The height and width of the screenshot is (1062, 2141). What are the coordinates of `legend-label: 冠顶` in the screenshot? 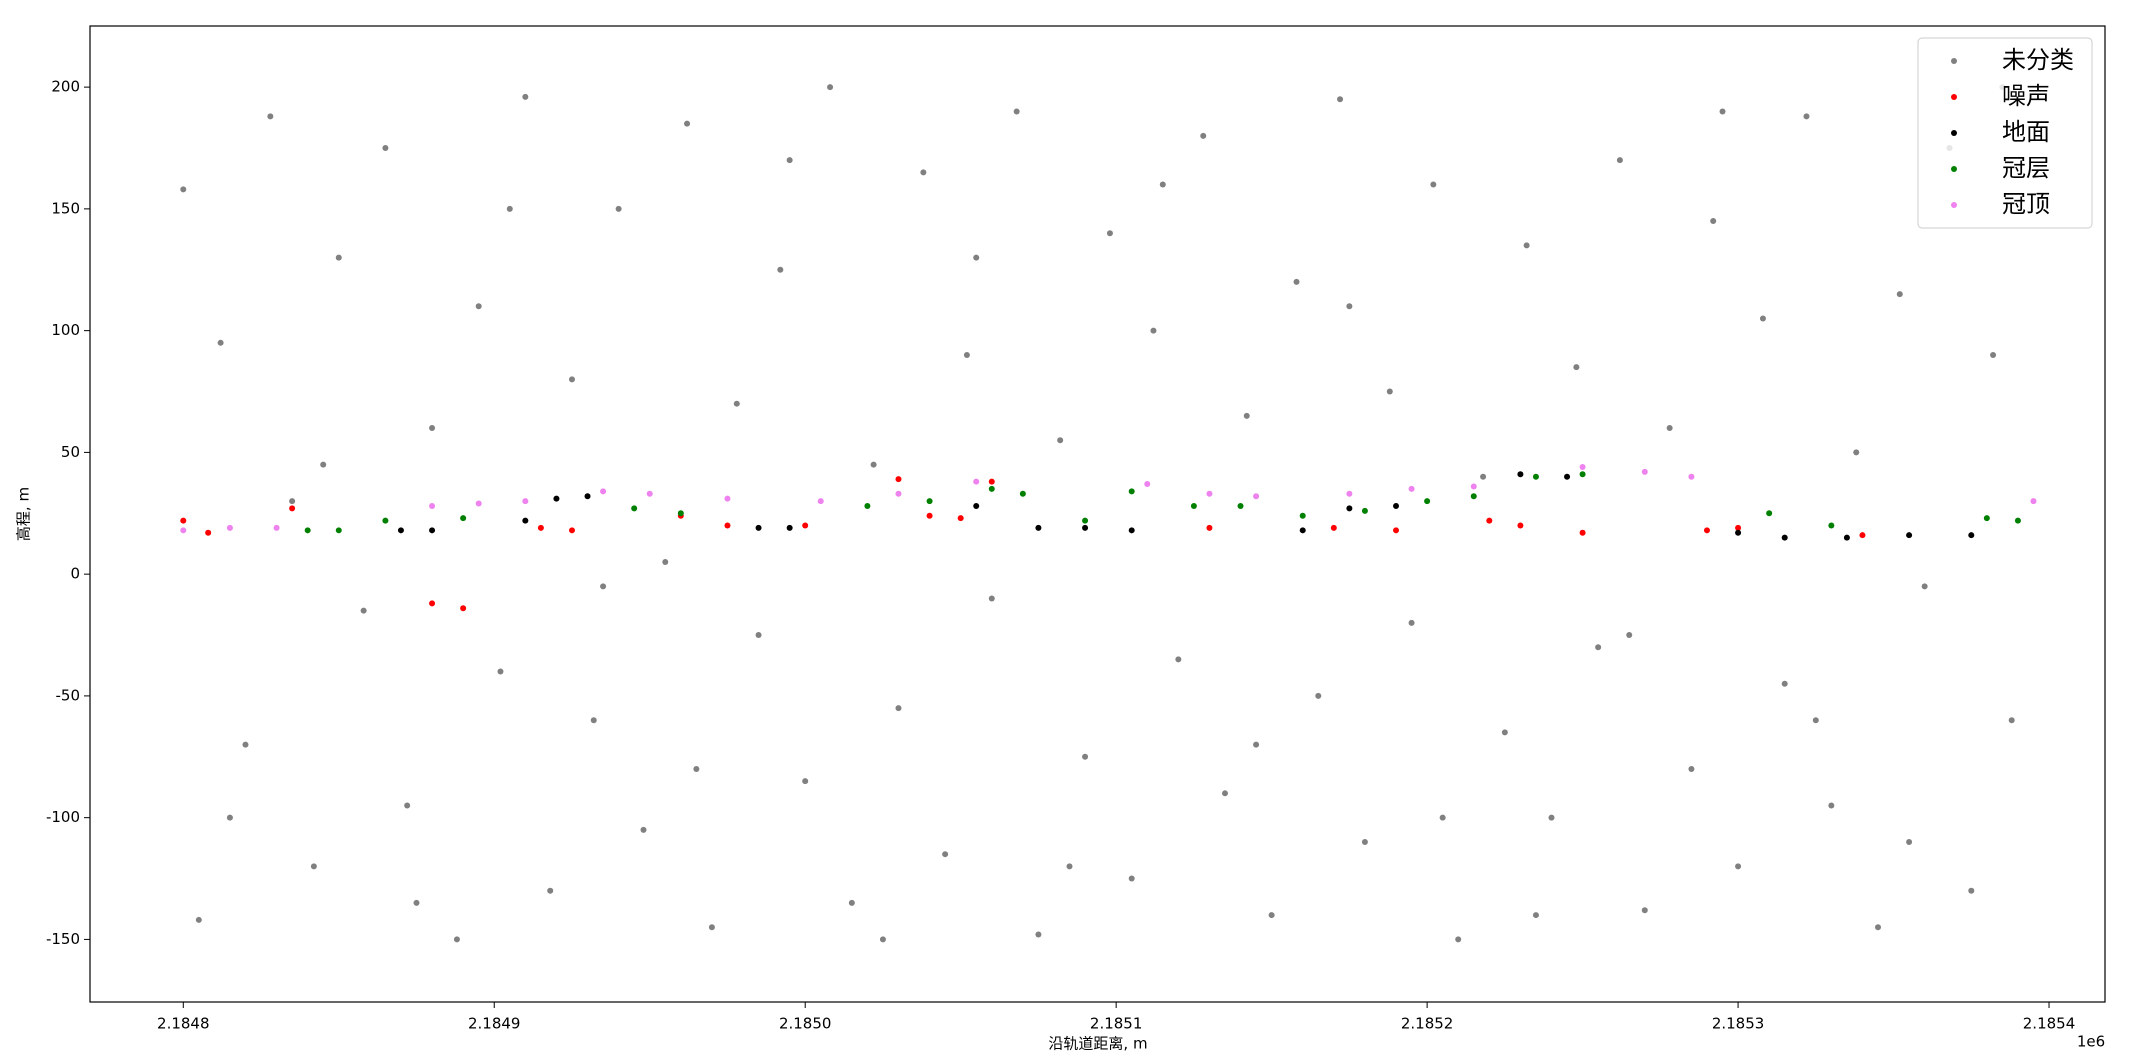 It's located at (2026, 204).